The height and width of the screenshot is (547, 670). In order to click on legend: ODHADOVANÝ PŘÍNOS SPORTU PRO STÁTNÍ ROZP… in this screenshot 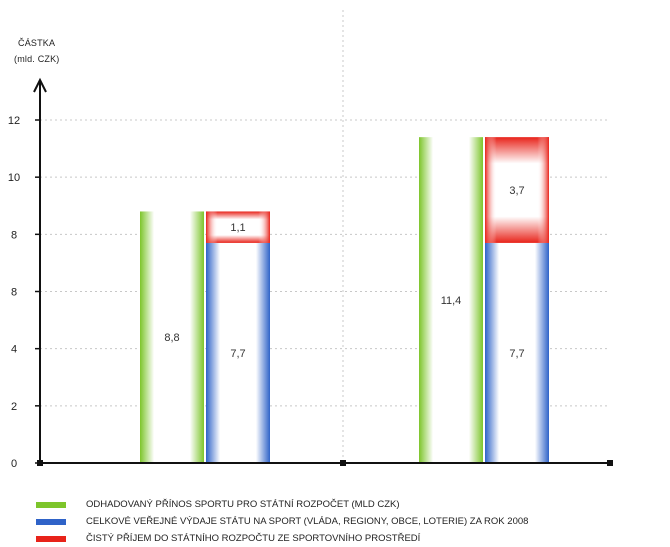, I will do `click(282, 521)`.